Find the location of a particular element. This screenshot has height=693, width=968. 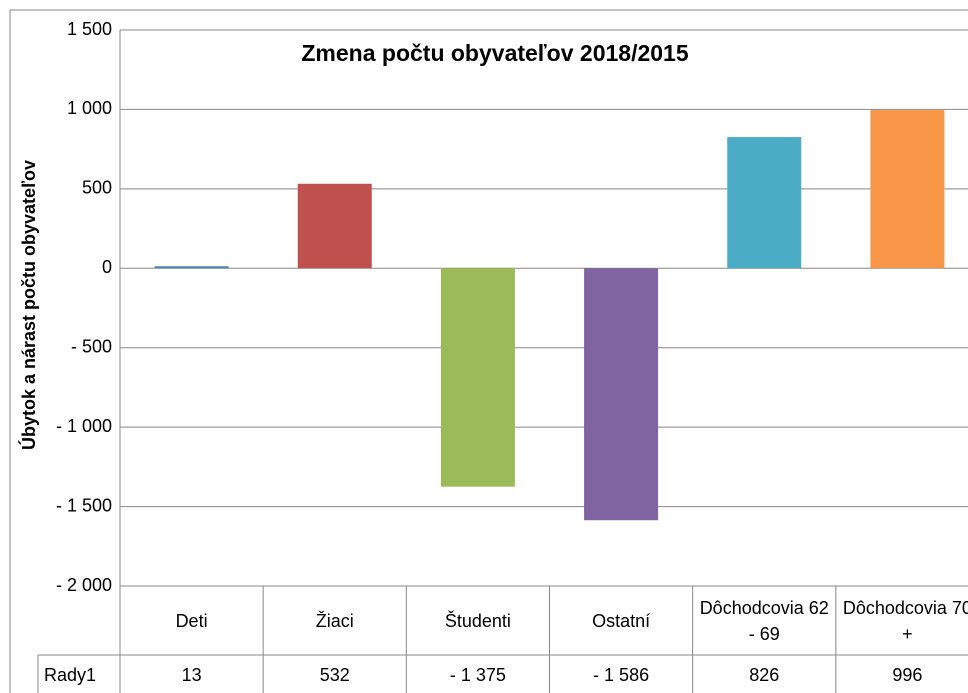

data-label: 996 is located at coordinates (907, 675).